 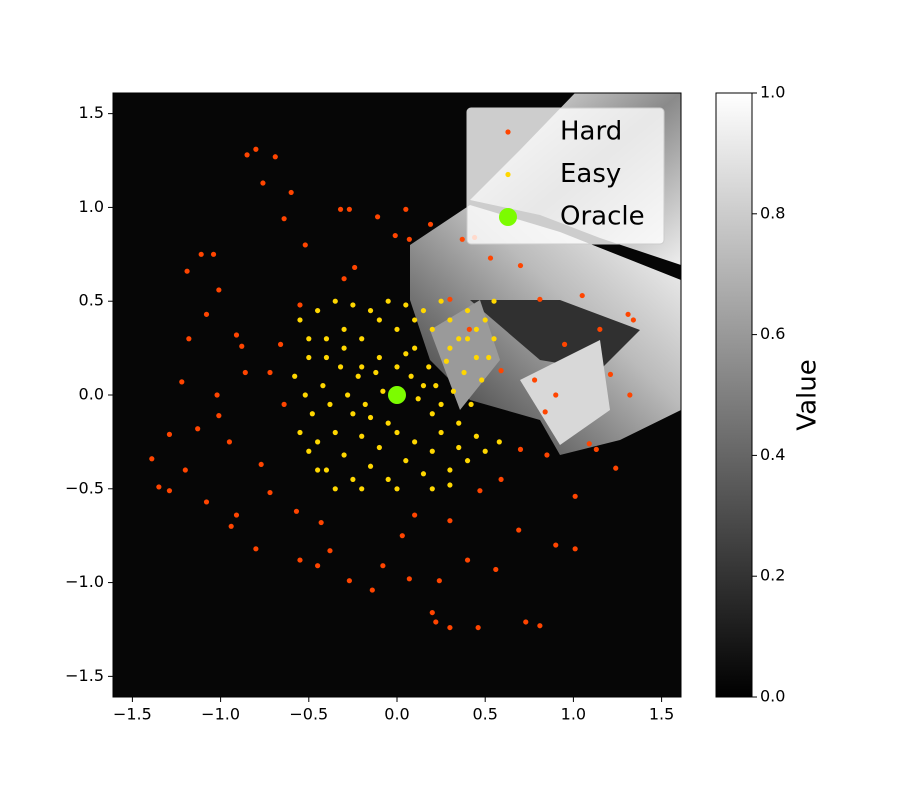 I want to click on colorbar-tick-label: 1.0, so click(x=772, y=92).